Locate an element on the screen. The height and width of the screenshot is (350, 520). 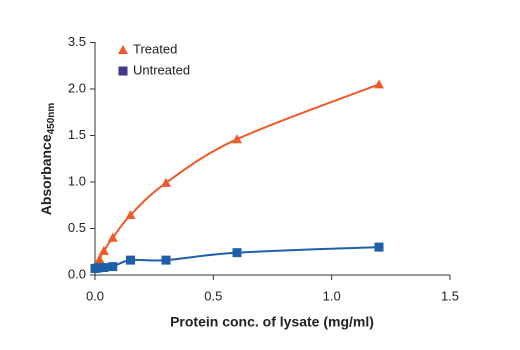
y-tick-label: 1.0 is located at coordinates (77, 180).